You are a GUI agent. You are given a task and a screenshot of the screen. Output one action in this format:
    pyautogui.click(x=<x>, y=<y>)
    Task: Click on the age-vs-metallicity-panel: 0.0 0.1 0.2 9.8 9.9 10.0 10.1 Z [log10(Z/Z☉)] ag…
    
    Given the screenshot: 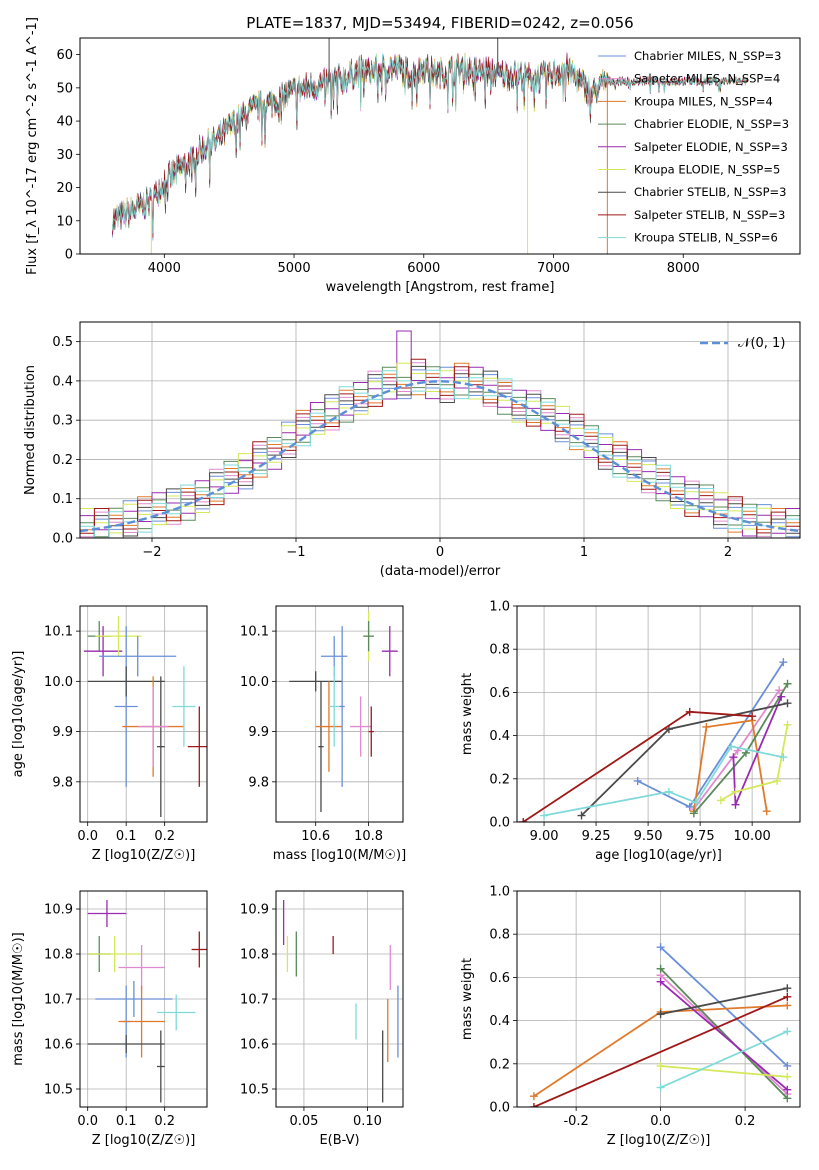 What is the action you would take?
    pyautogui.click(x=109, y=734)
    